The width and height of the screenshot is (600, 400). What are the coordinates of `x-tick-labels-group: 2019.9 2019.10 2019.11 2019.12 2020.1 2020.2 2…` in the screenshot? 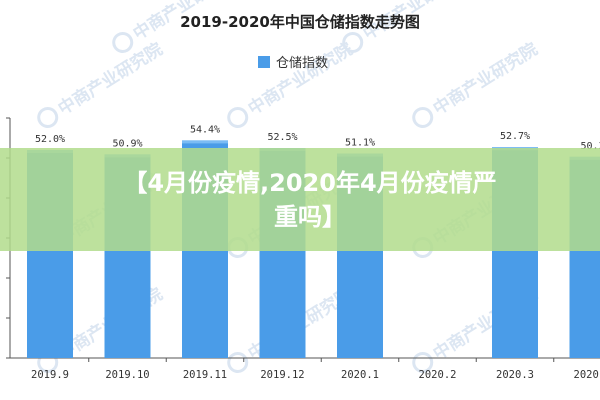 It's located at (315, 369).